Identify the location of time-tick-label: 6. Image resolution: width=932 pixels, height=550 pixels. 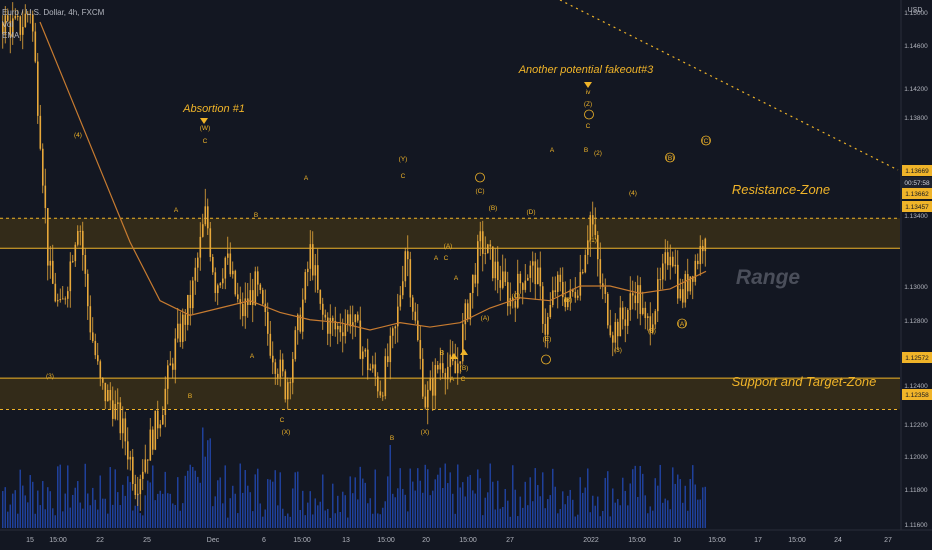
(264, 540).